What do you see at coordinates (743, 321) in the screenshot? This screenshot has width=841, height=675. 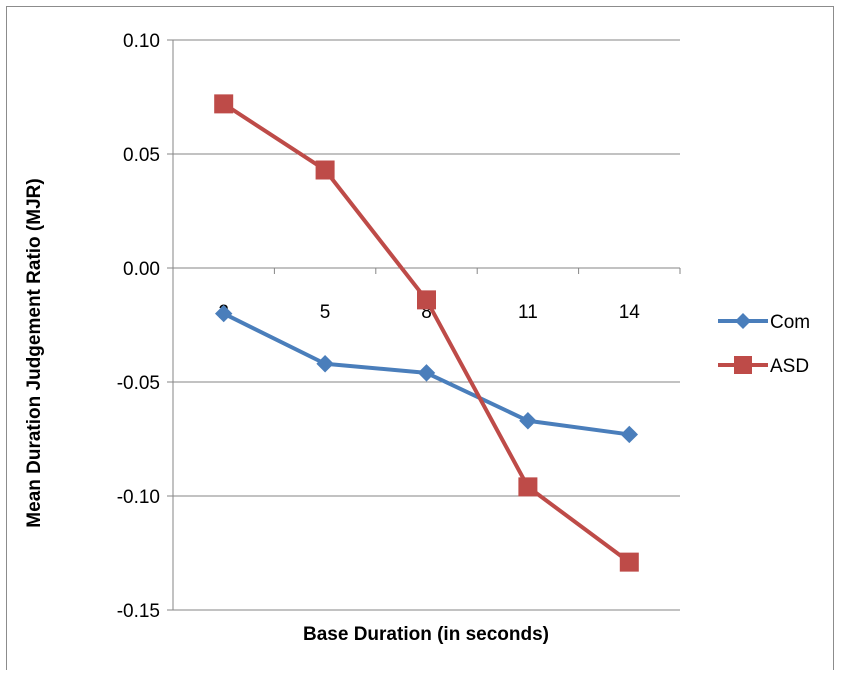 I see `legend-marker-com` at bounding box center [743, 321].